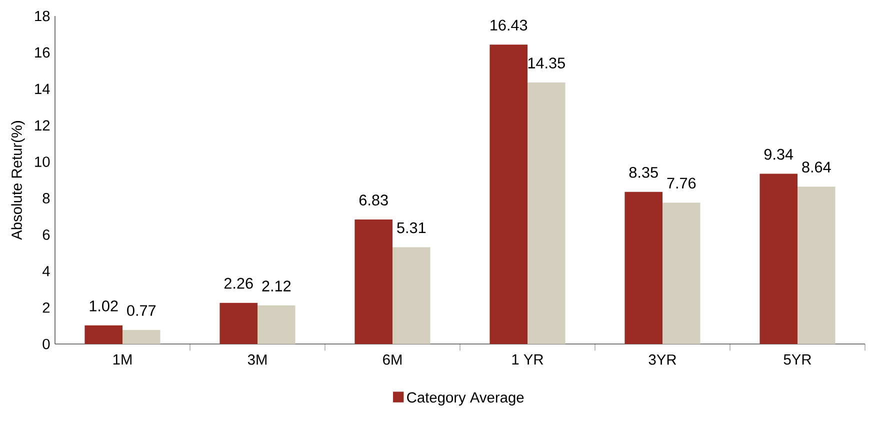  Describe the element at coordinates (42, 125) in the screenshot. I see `y-tick-label: 12` at that location.